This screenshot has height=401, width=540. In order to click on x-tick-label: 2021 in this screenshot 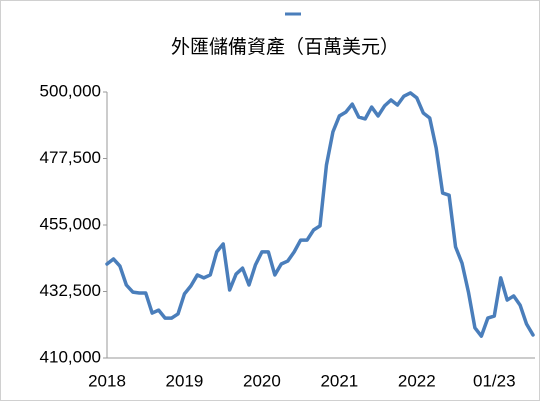, I will do `click(339, 380)`.